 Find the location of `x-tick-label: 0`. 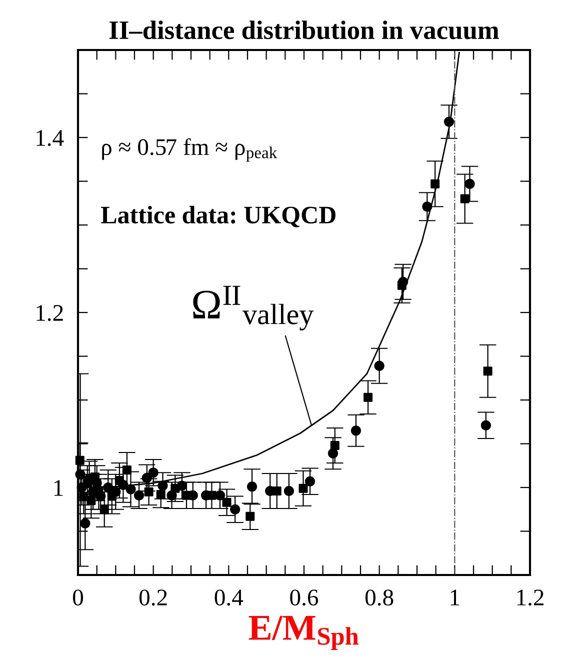

x-tick-label: 0 is located at coordinates (78, 598).